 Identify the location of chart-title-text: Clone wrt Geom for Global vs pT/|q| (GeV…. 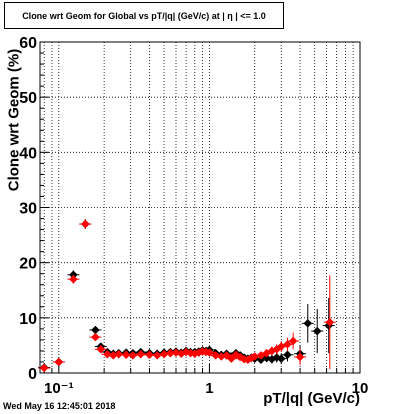
(144, 15).